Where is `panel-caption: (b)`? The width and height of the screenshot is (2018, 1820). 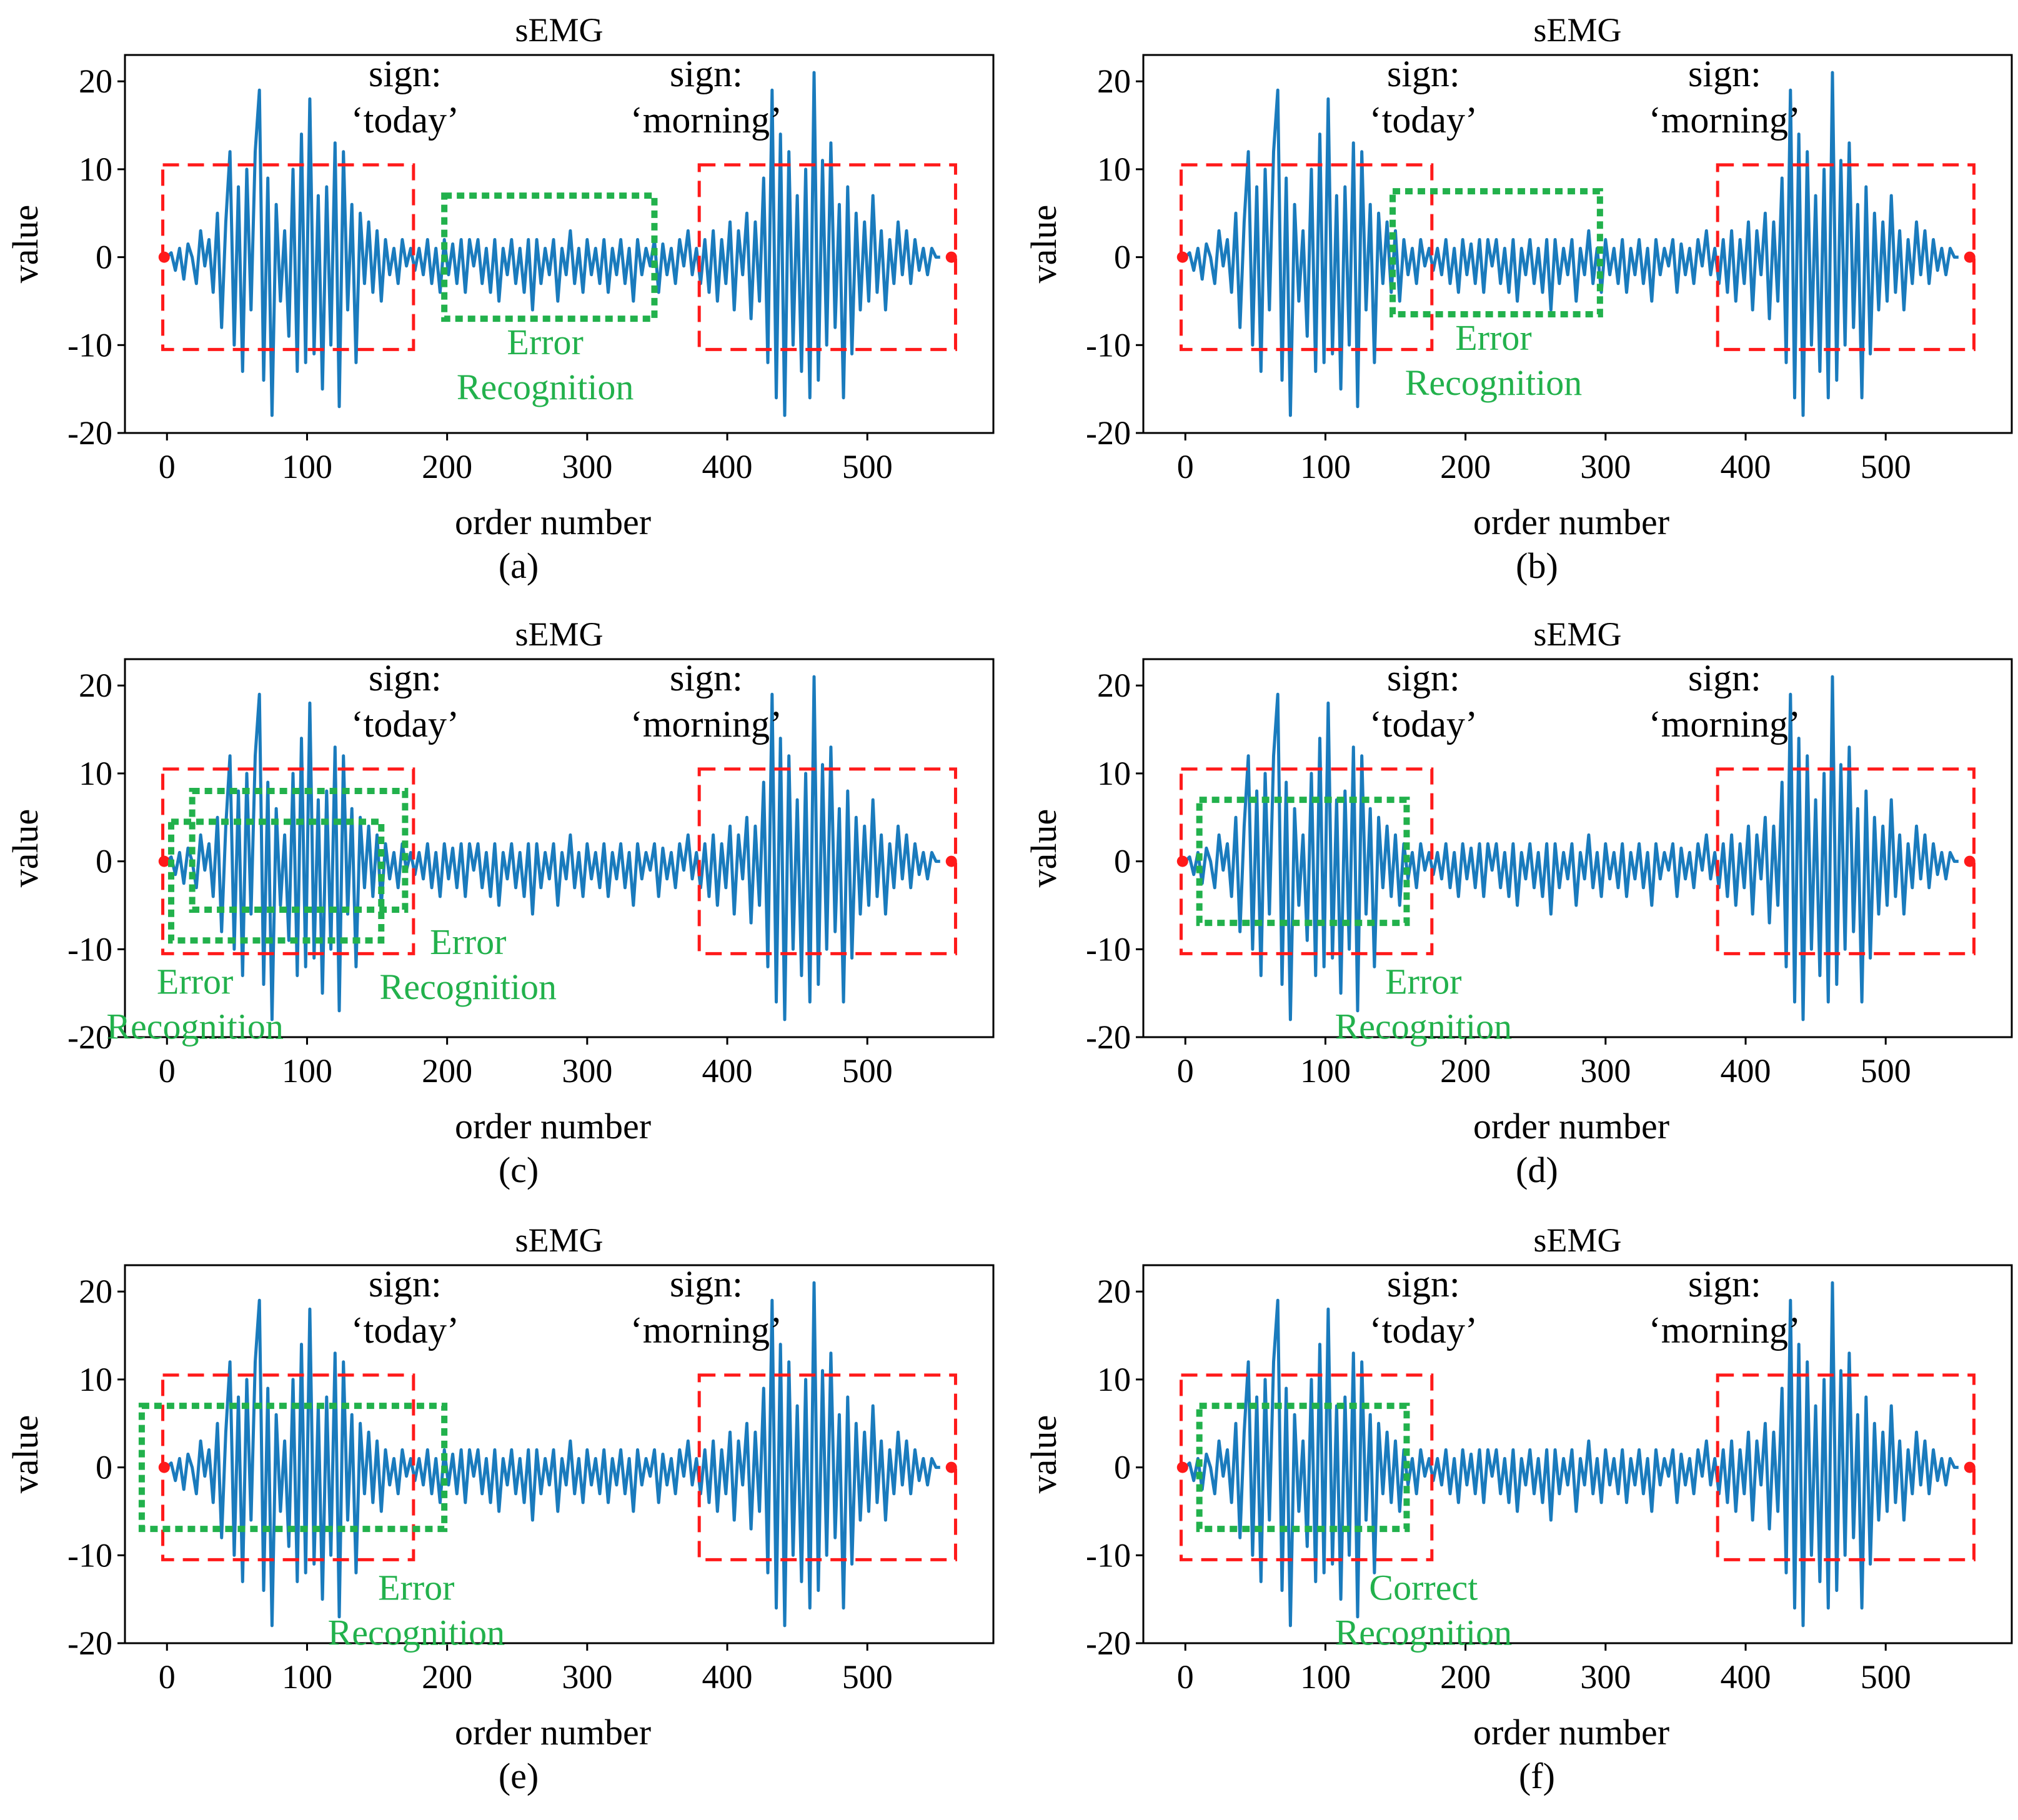 panel-caption: (b) is located at coordinates (1537, 565).